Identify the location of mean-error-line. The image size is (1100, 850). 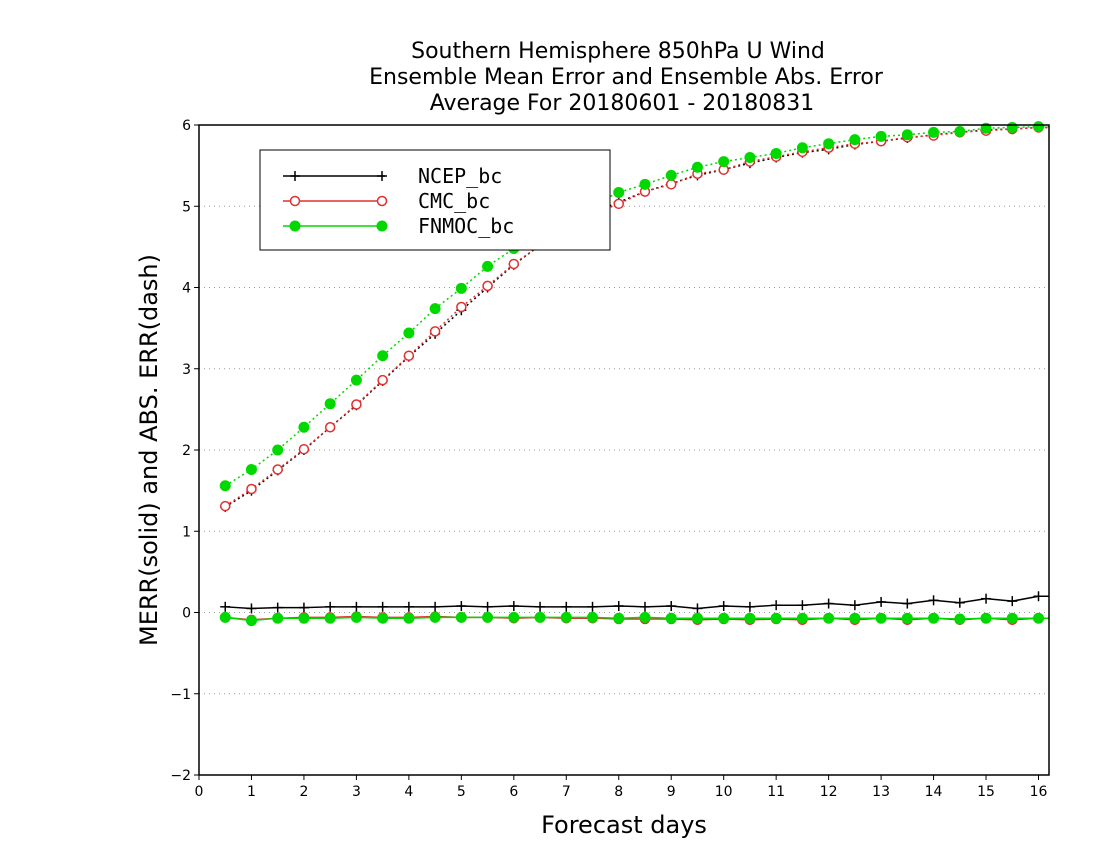
(637, 602).